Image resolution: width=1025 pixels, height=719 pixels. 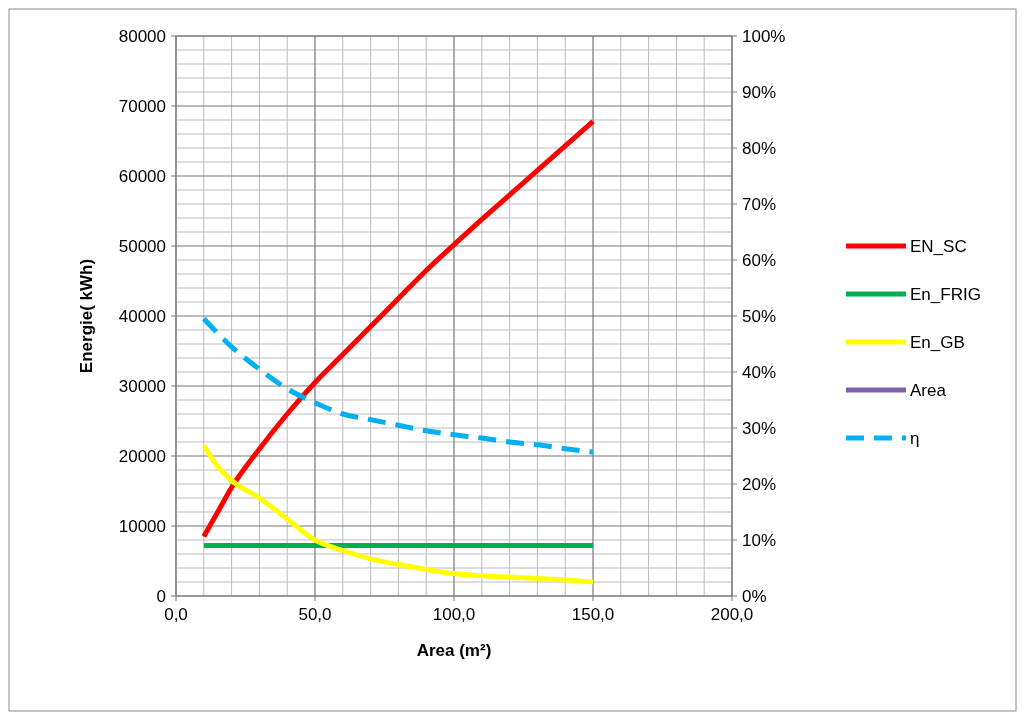 What do you see at coordinates (945, 294) in the screenshot?
I see `legend-label: En_FRIG` at bounding box center [945, 294].